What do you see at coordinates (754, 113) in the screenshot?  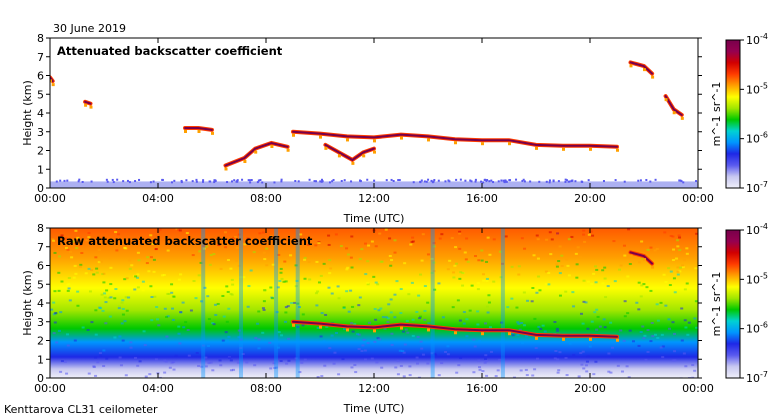 I see `top-colorbar-ticks: 10⁻⁷ 10⁻⁶ 10⁻⁵ 10⁻⁴` at bounding box center [754, 113].